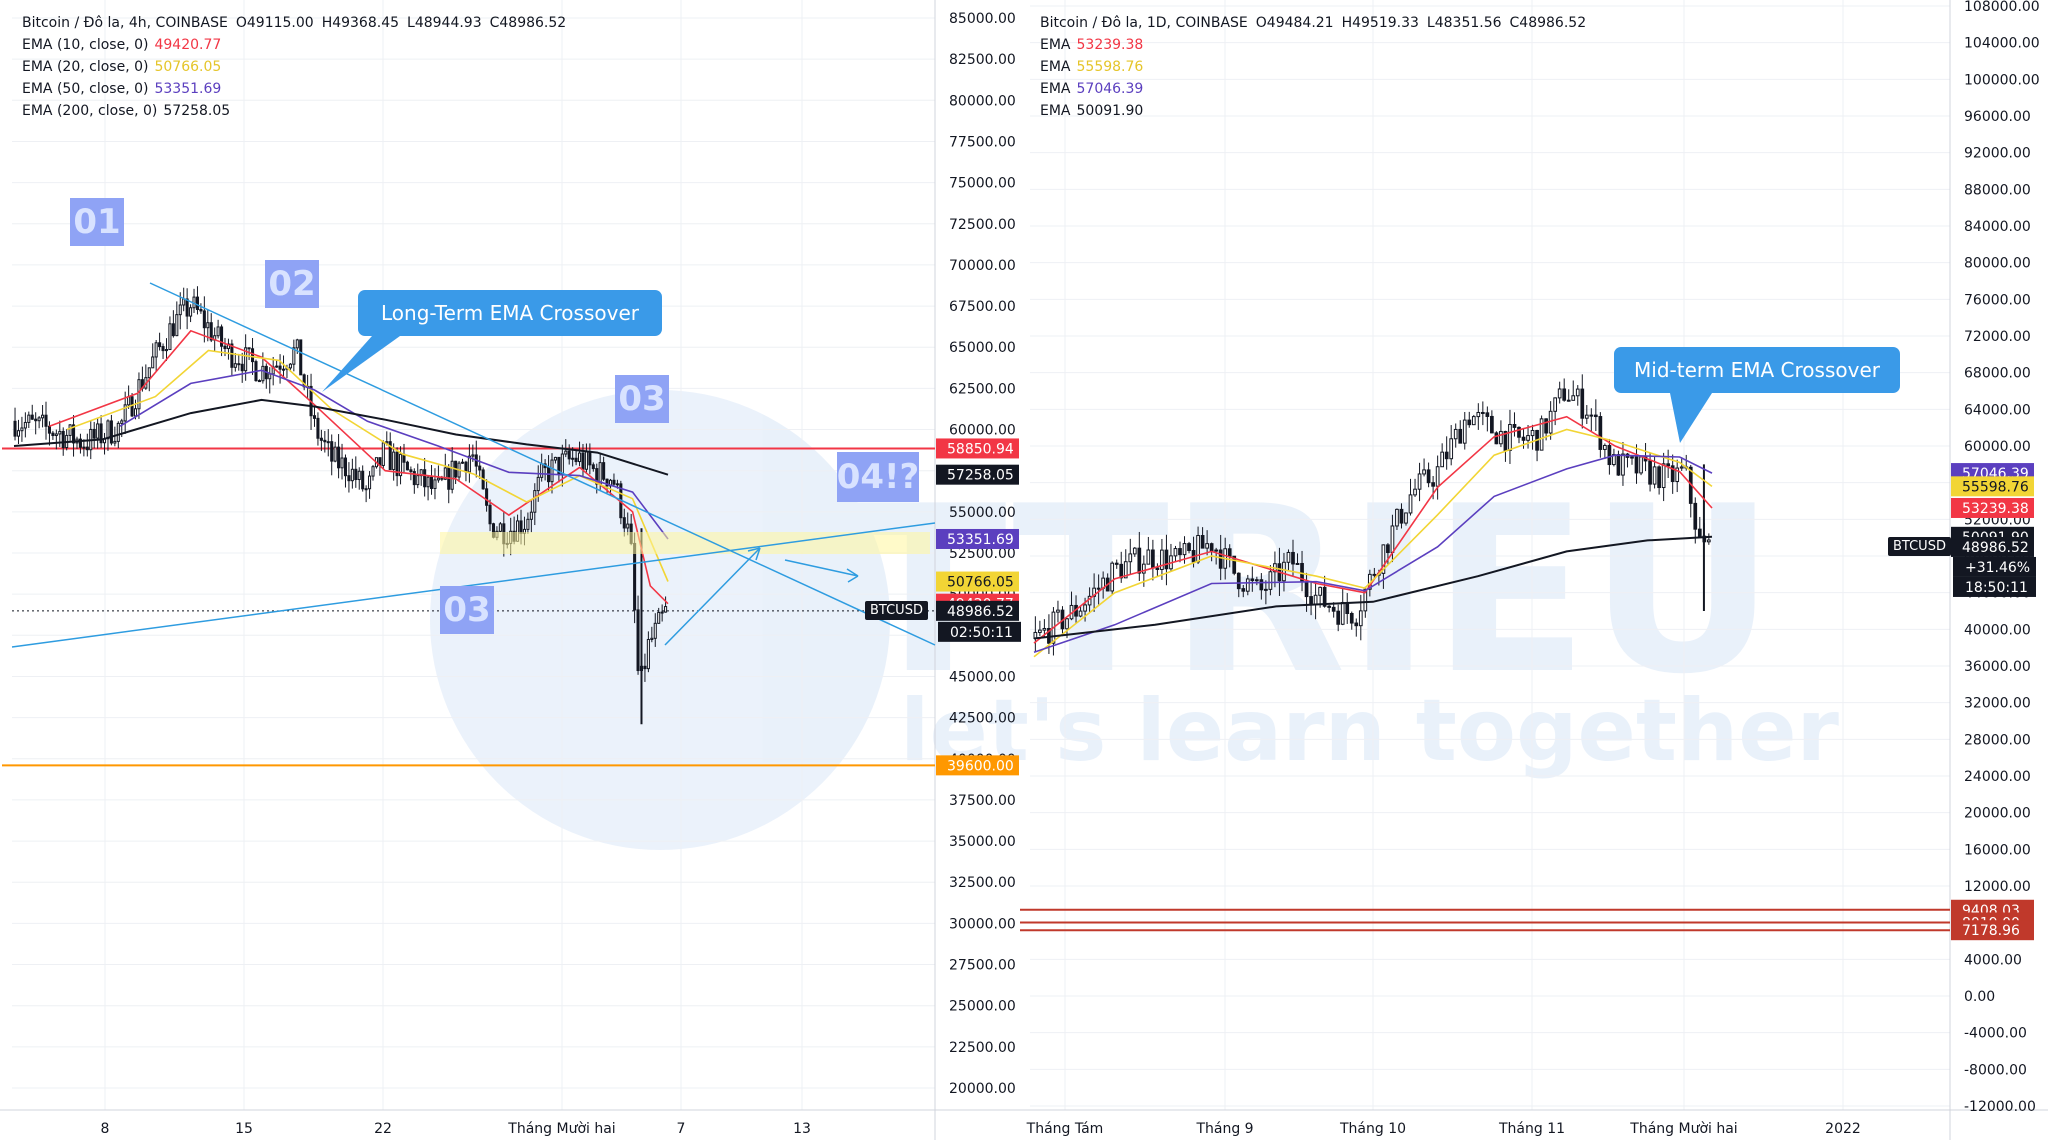 The width and height of the screenshot is (2048, 1140). I want to click on right-ema3-label: EMA, so click(1055, 89).